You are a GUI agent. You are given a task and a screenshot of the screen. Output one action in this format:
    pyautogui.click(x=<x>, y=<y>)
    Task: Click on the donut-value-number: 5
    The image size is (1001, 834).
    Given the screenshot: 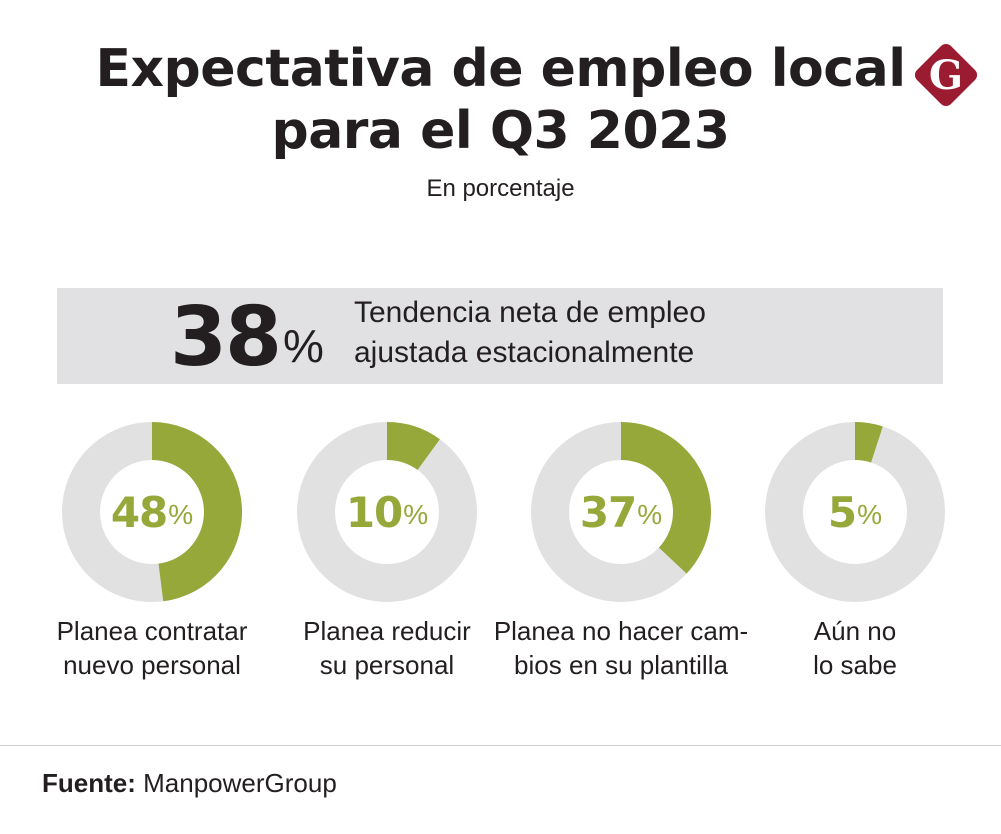 What is the action you would take?
    pyautogui.click(x=842, y=512)
    